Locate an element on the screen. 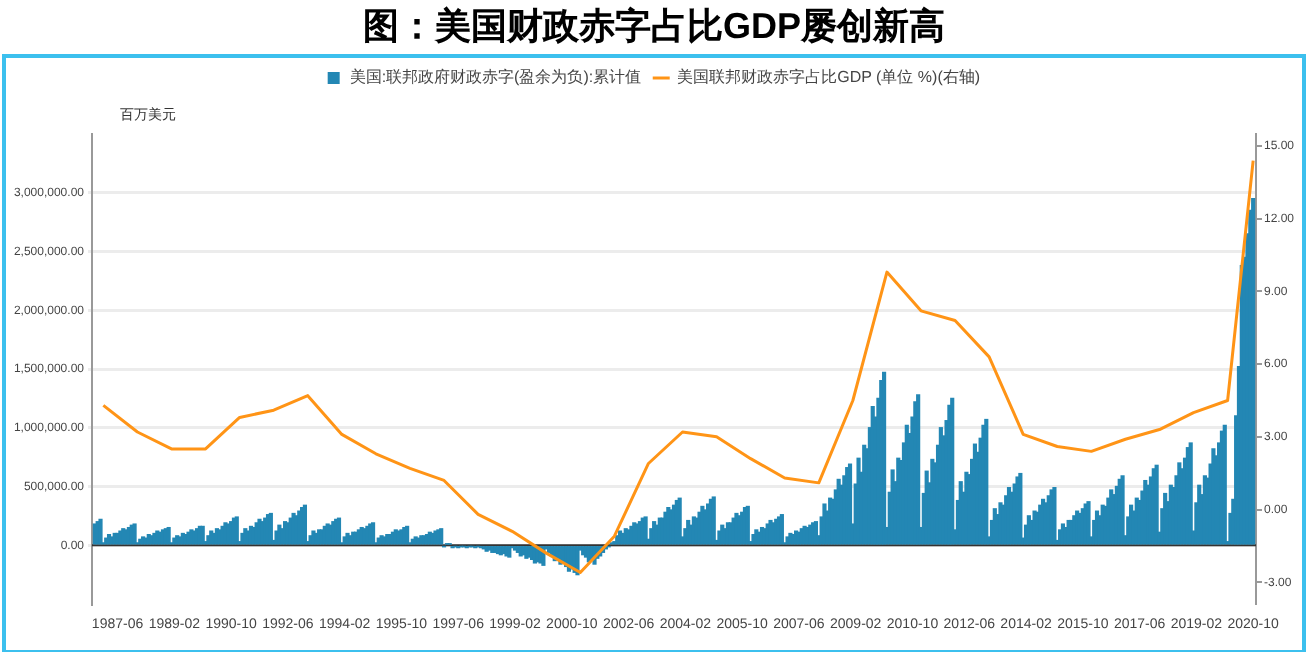 This screenshot has width=1308, height=652. legend-label: 美国联邦财政赤字占比GDP (单位 %)(右轴) is located at coordinates (829, 77).